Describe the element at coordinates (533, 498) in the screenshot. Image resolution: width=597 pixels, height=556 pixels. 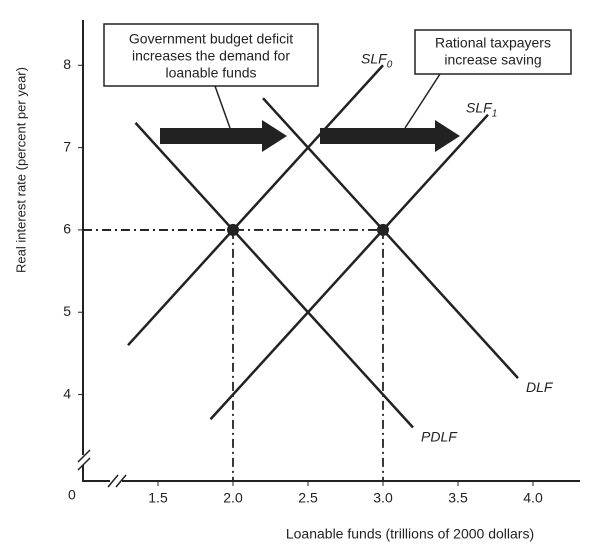
I see `x-tick-label: 4.0` at that location.